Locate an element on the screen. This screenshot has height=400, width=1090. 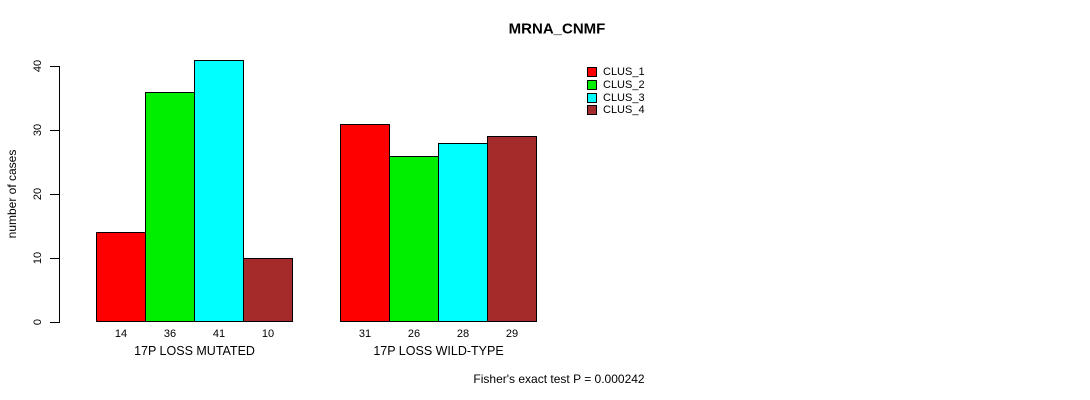
y-axis-tick-label: 30 is located at coordinates (38, 130).